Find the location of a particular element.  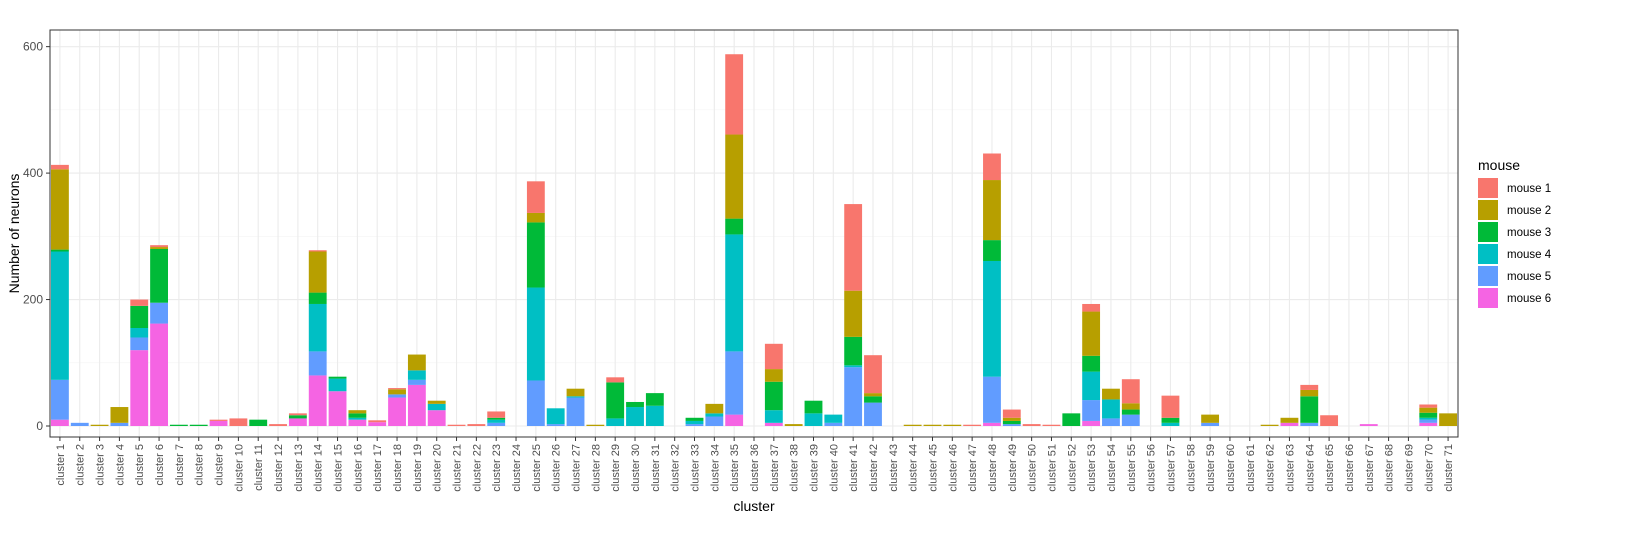

bar-segment: mouse 4: 45 is located at coordinates (1091, 386).